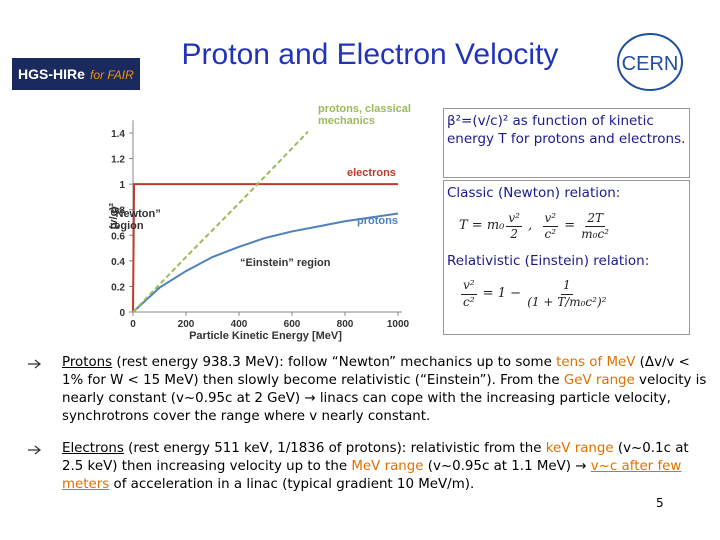  I want to click on fraction: 1 (1 + T/m₀c²)², so click(566, 294).